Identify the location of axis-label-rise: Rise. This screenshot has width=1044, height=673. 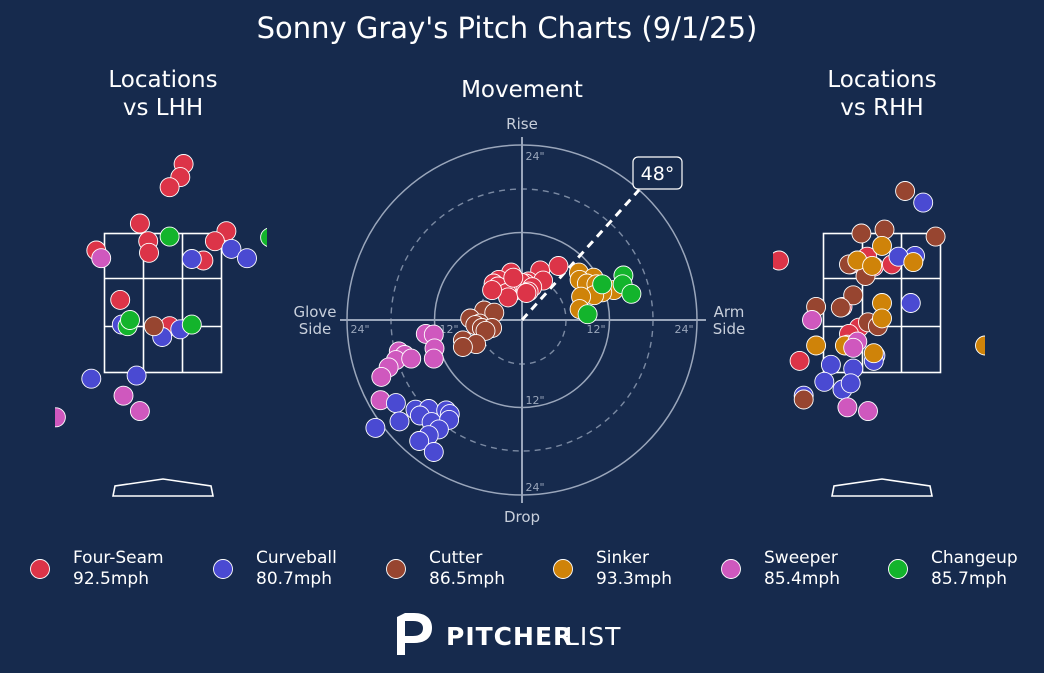
(522, 124).